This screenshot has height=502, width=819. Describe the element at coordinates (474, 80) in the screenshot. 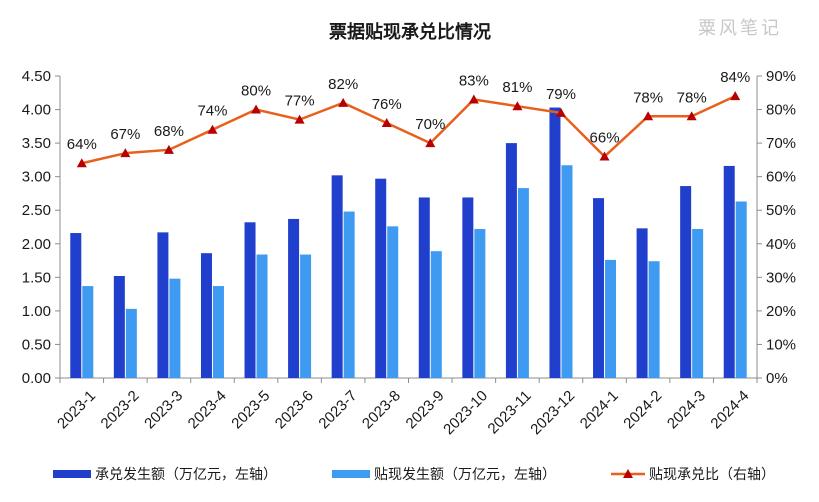

I see `ratio-data-label: 83%` at that location.